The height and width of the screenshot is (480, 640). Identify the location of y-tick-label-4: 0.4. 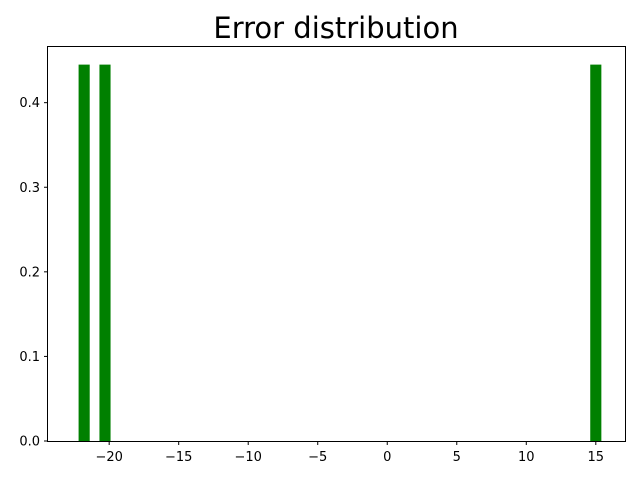
(29, 103).